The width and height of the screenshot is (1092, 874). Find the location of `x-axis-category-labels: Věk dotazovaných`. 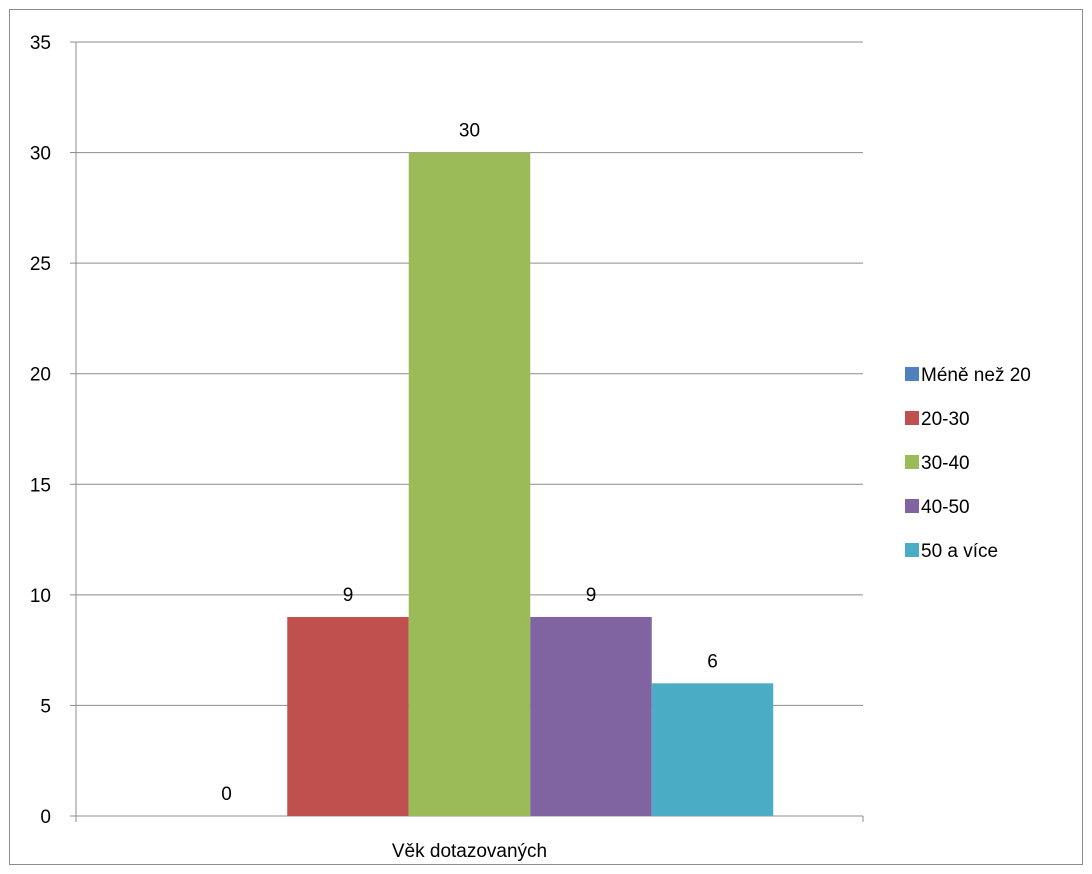

x-axis-category-labels: Věk dotazovaných is located at coordinates (469, 851).